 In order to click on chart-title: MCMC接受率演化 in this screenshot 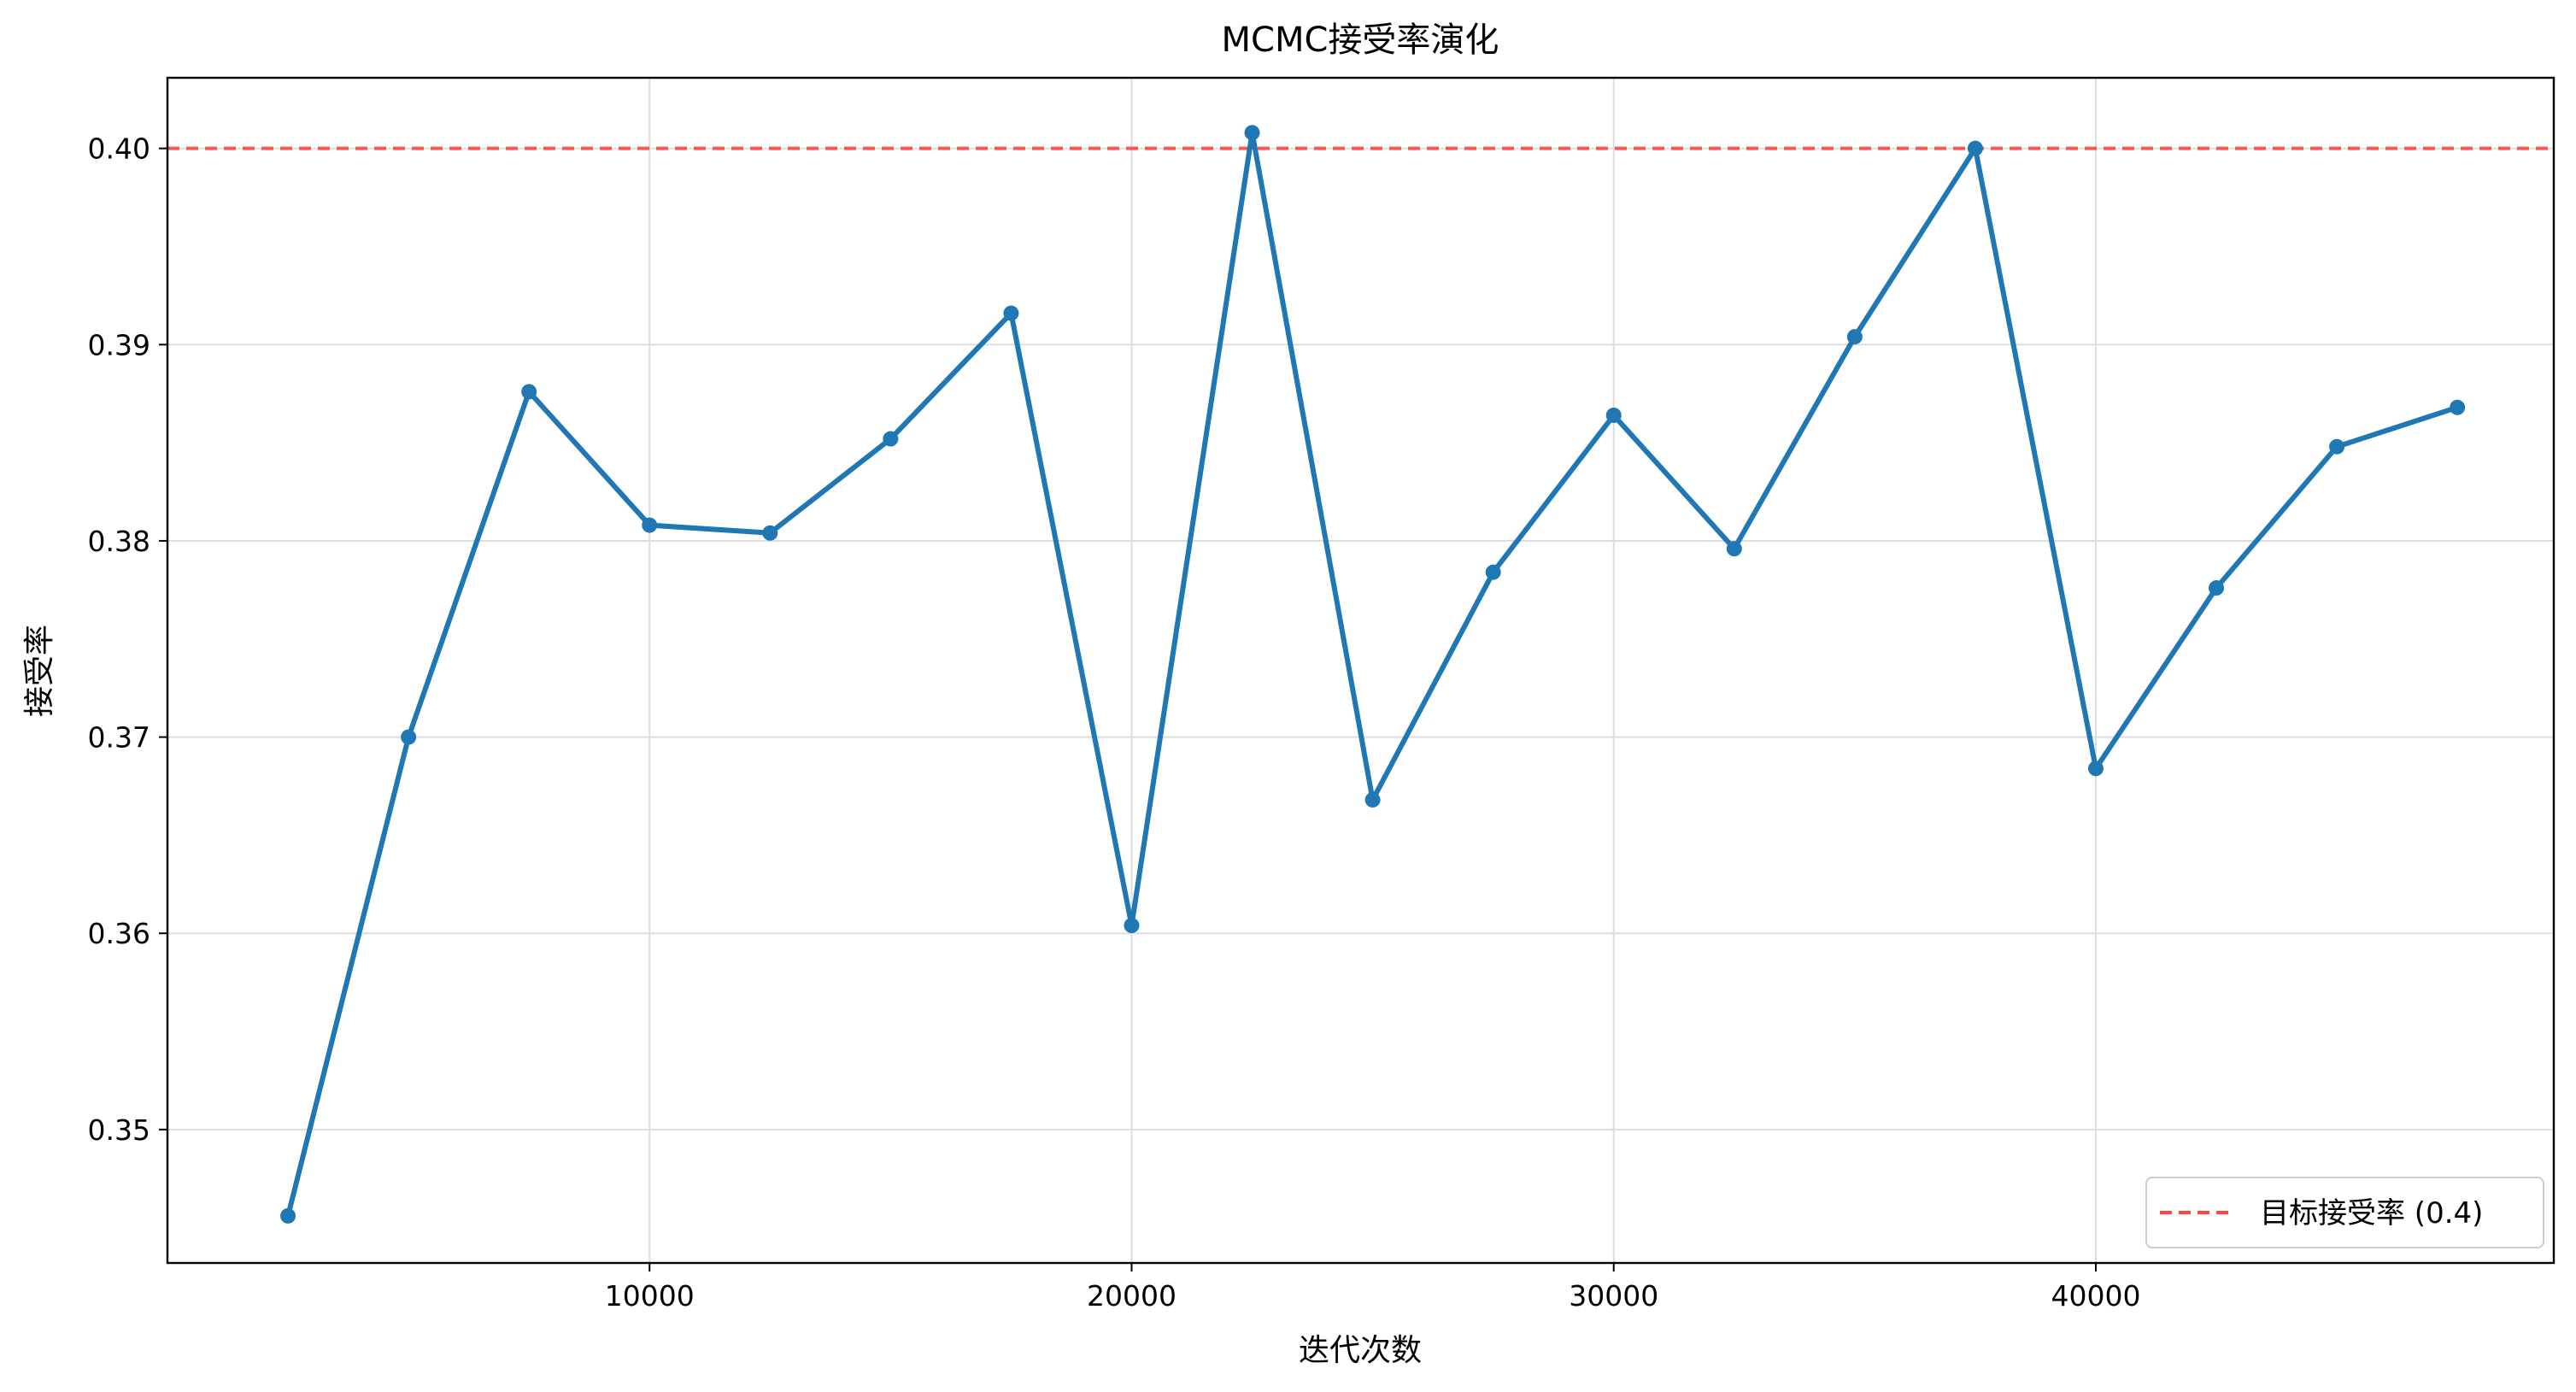, I will do `click(1360, 41)`.